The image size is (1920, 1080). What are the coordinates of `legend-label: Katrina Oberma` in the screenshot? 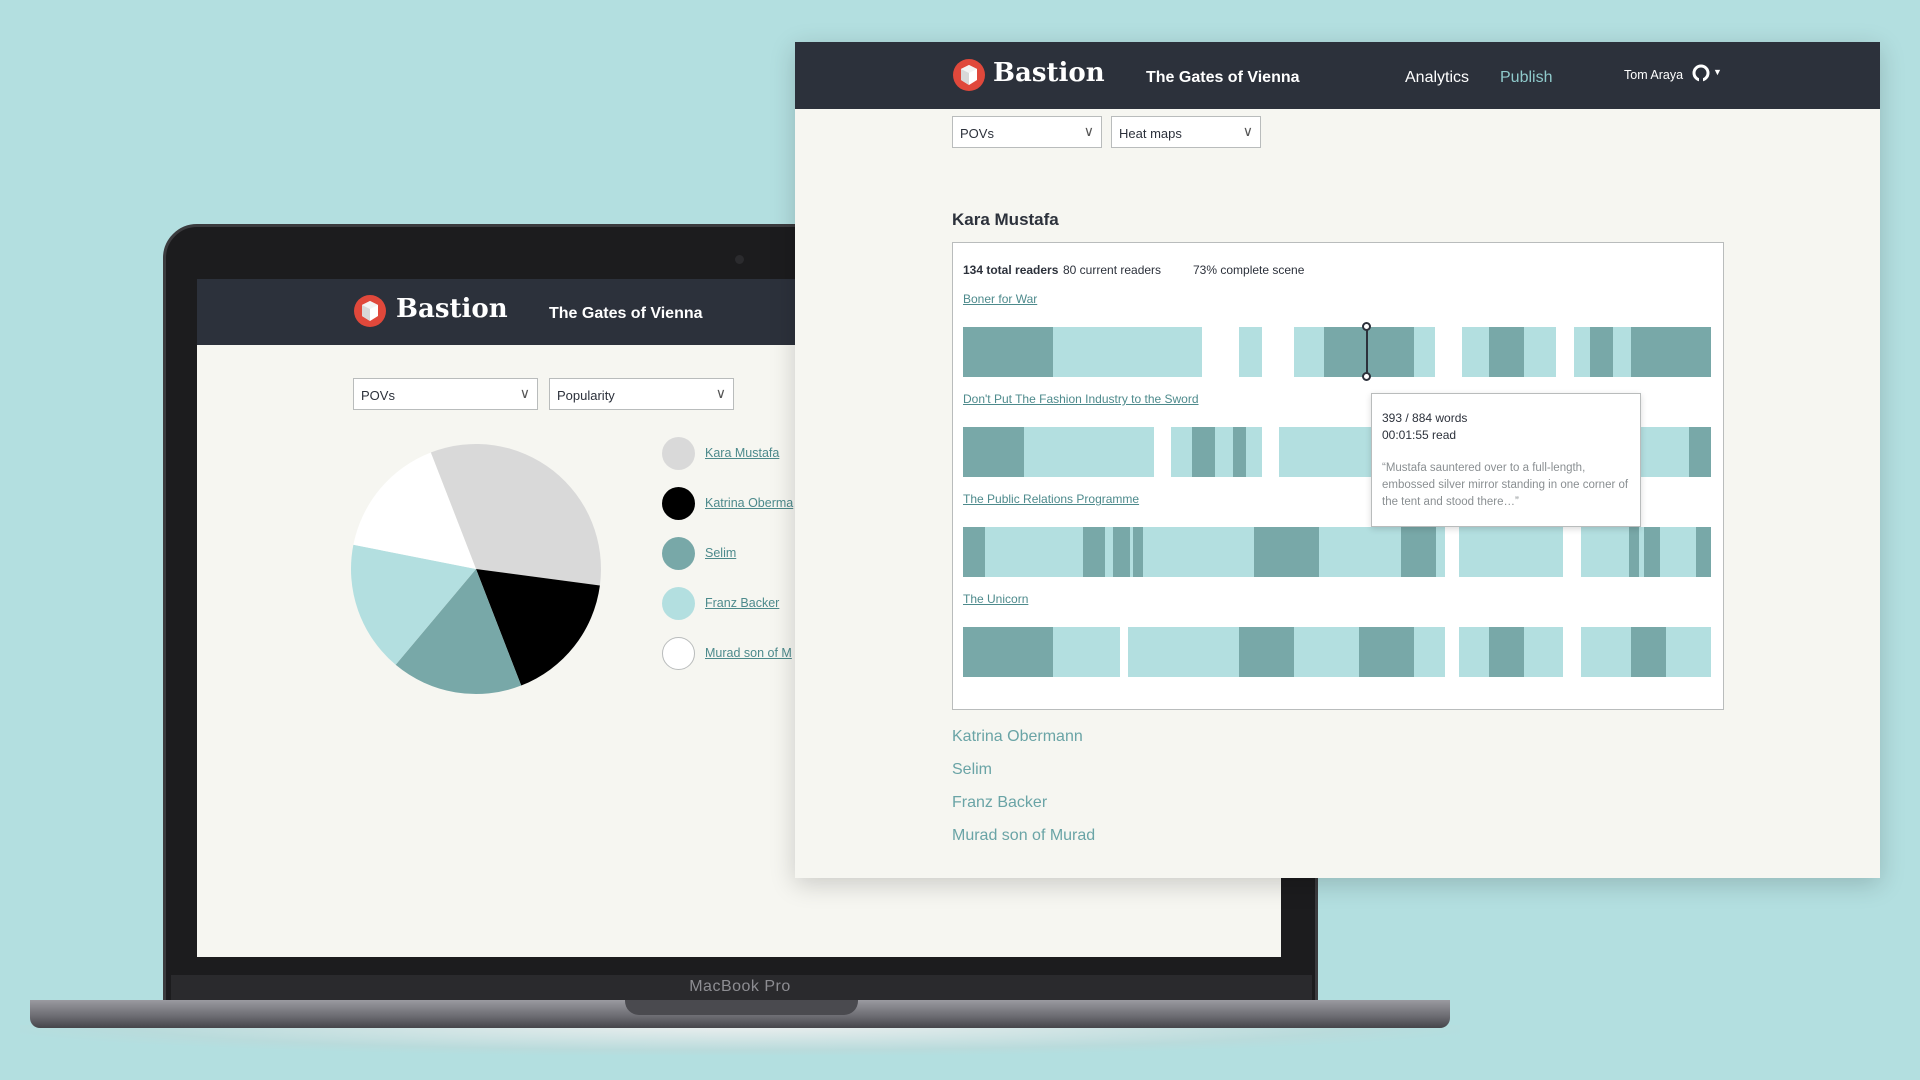 It's located at (749, 503).